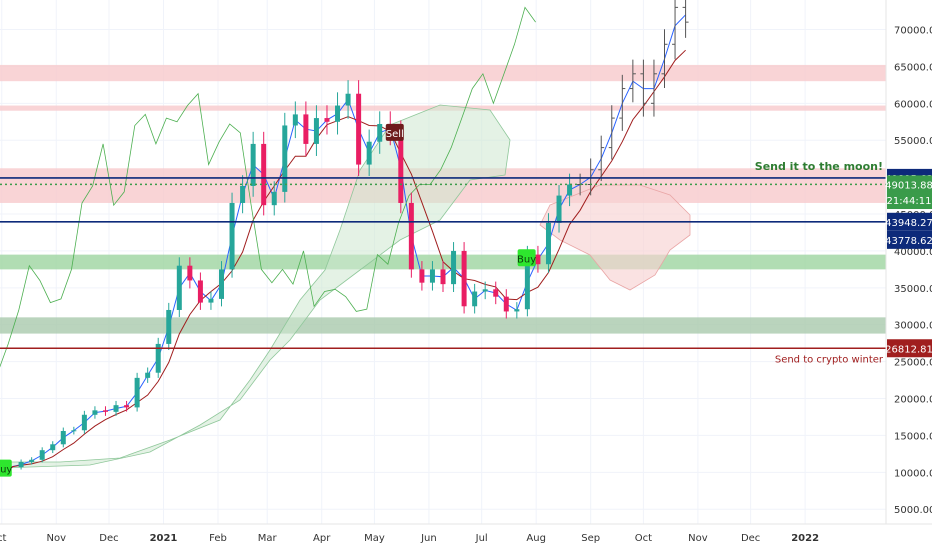 The height and width of the screenshot is (554, 932). I want to click on y-tick-label: 65000.00, so click(913, 67).